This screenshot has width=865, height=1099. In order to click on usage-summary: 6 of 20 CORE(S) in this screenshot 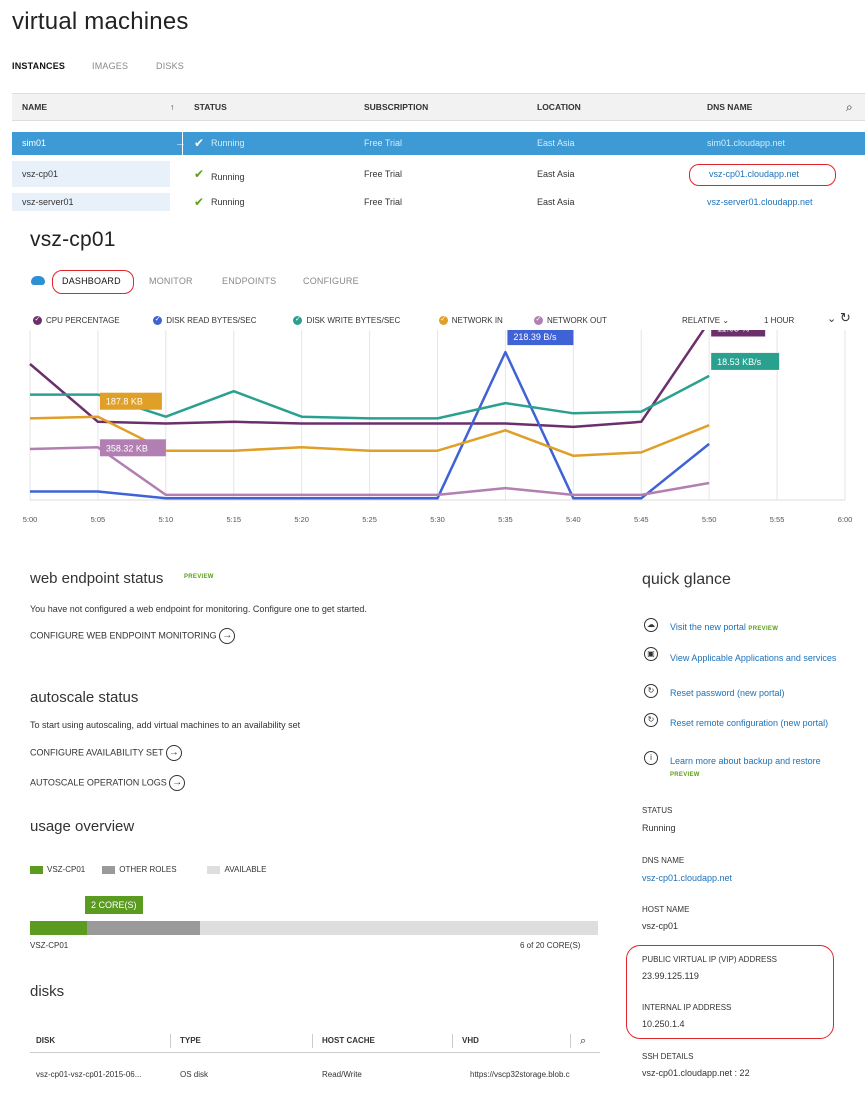, I will do `click(550, 945)`.